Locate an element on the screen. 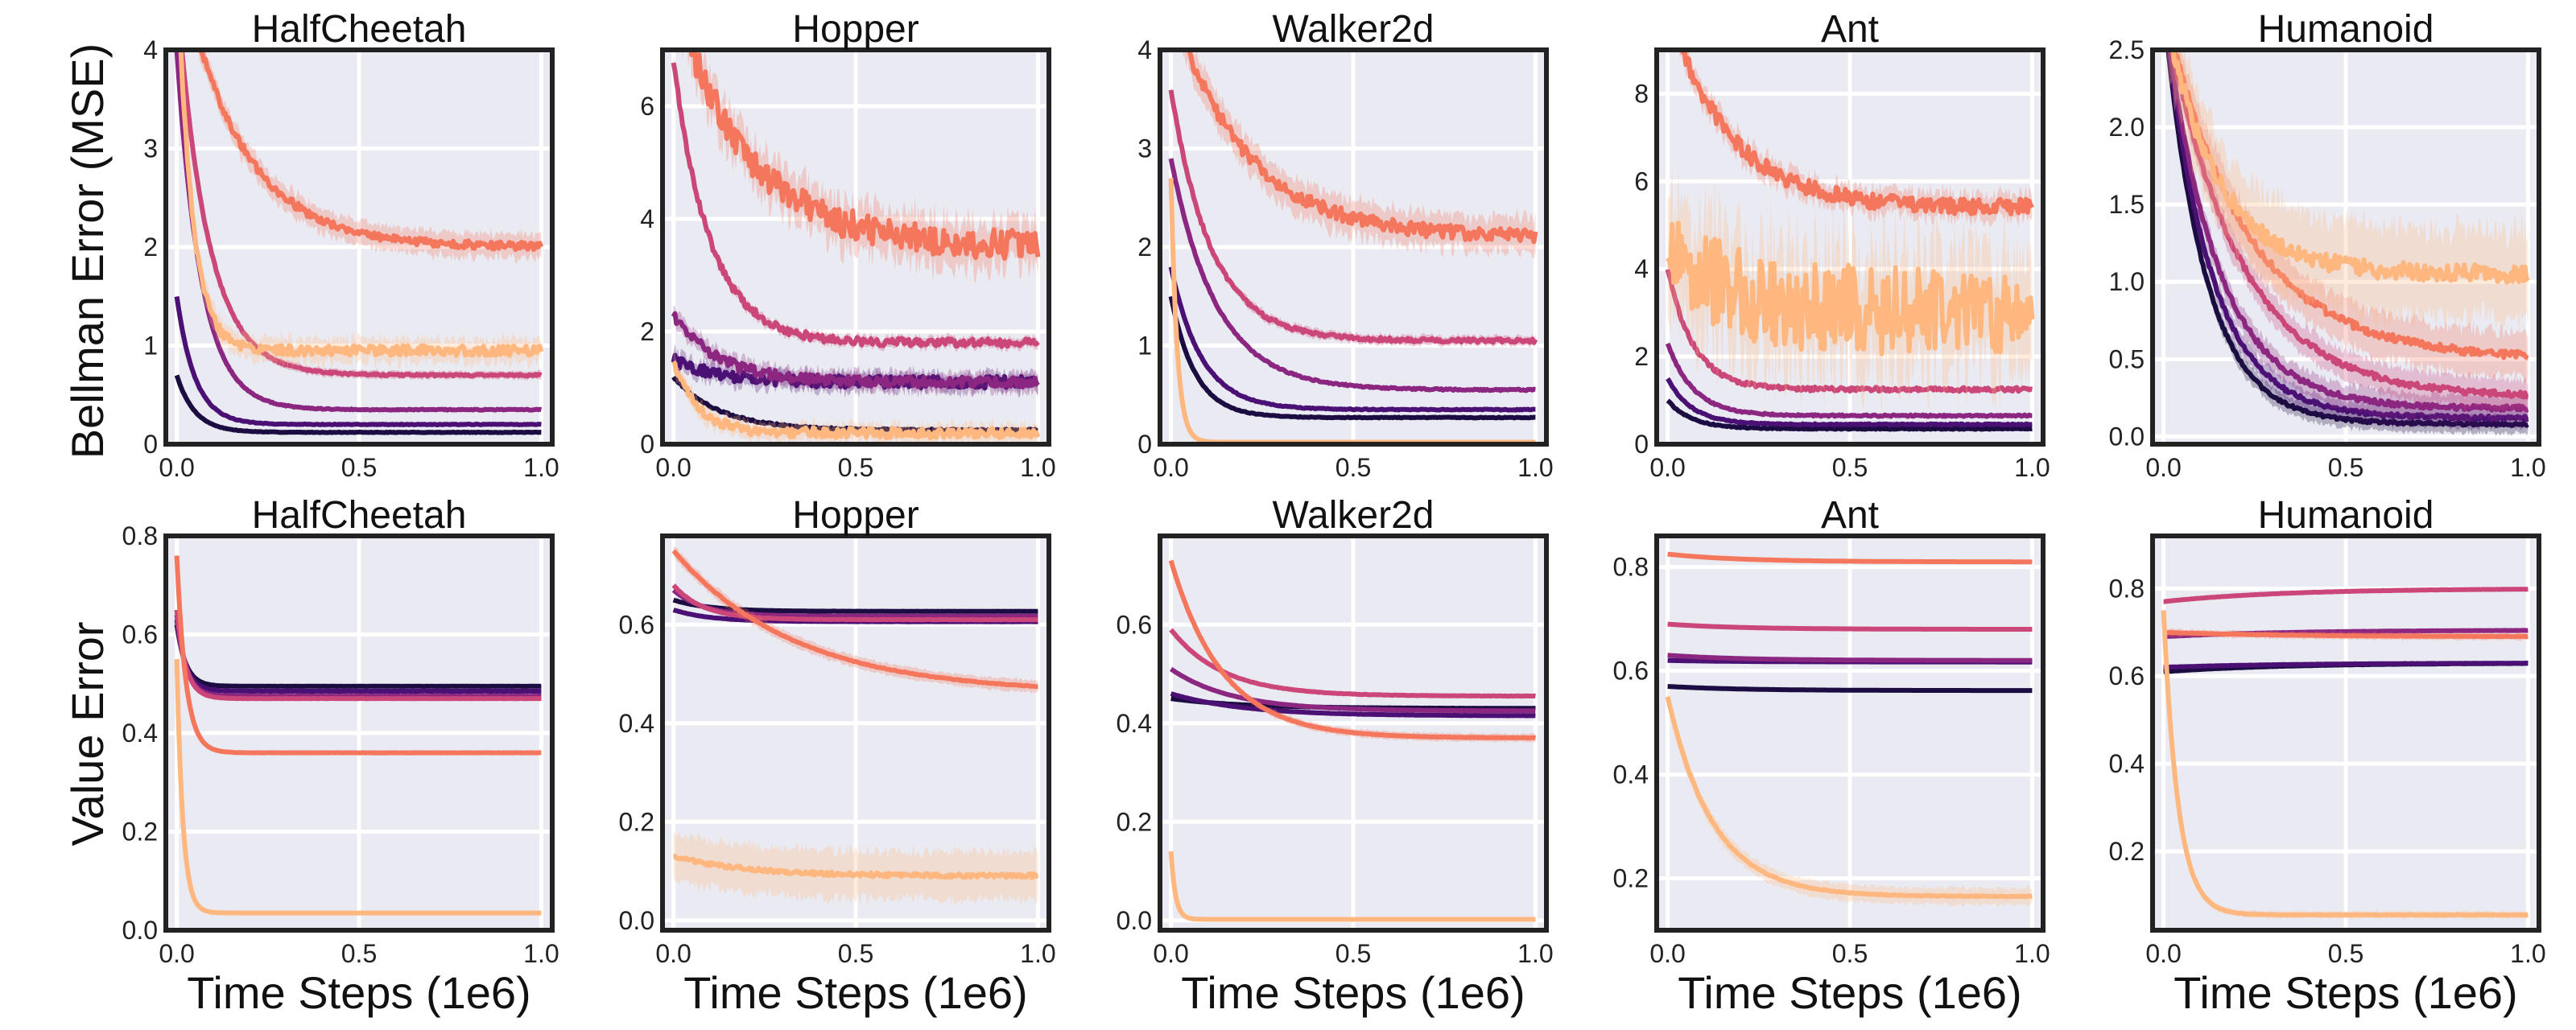  series-band-s5 is located at coordinates (369, 157).